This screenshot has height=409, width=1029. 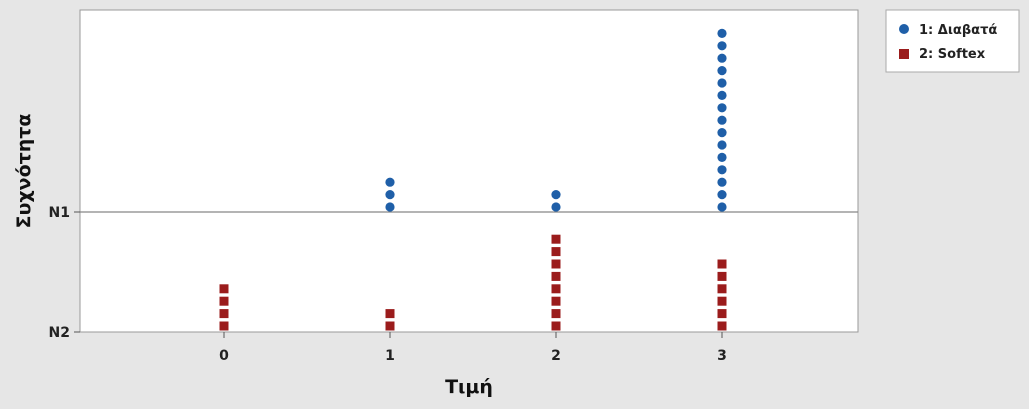 What do you see at coordinates (390, 356) in the screenshot?
I see `x-tick-label: 1` at bounding box center [390, 356].